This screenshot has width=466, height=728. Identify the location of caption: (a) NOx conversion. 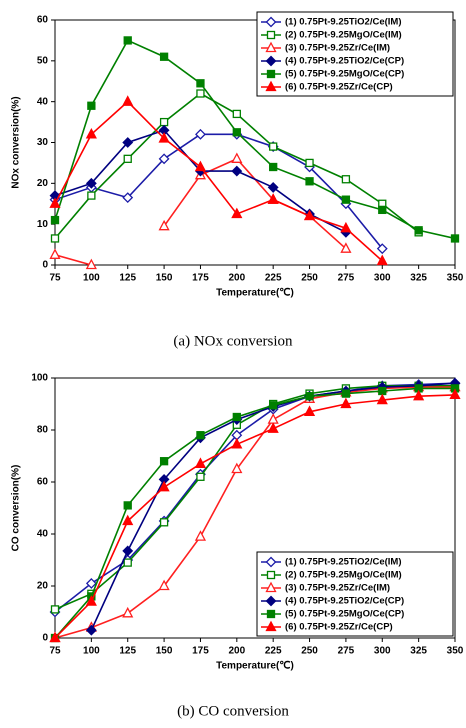
(233, 341).